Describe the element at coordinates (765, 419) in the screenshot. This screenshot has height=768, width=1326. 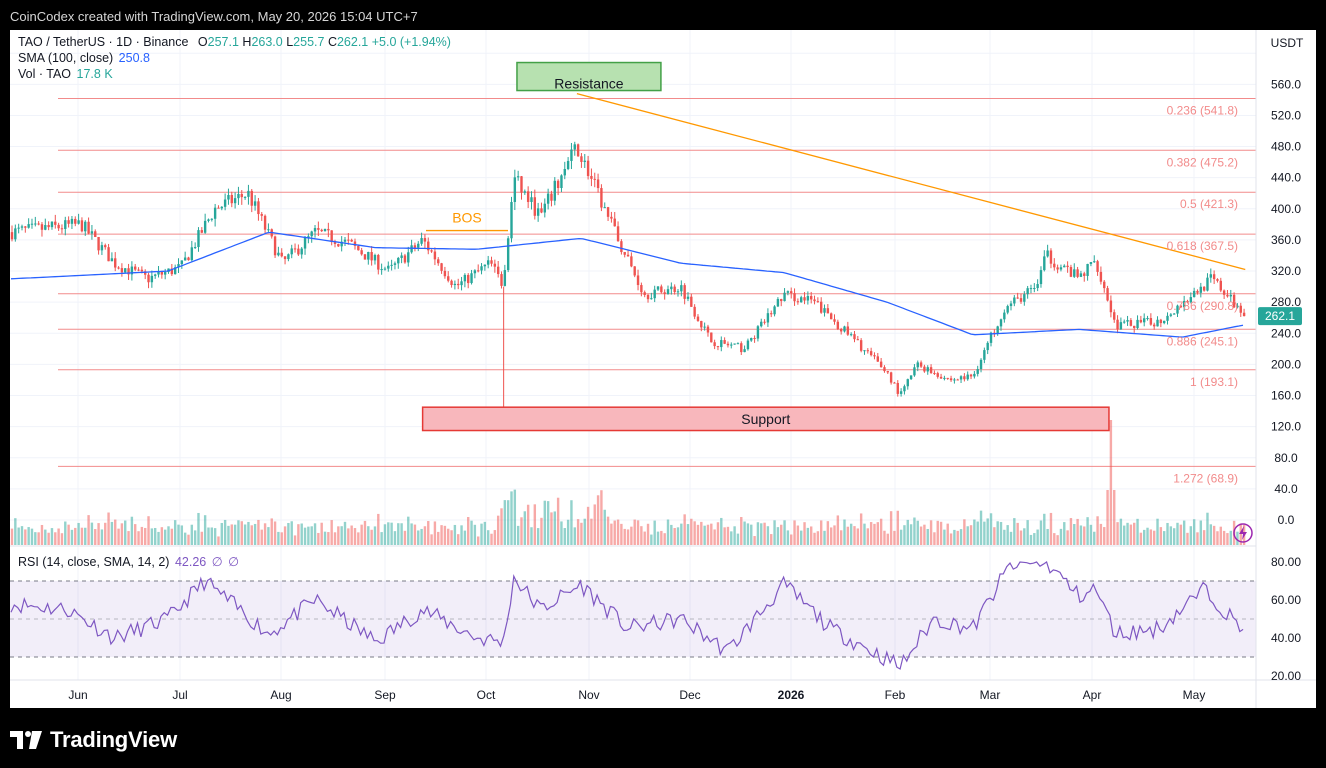
I see `support-zone: Support` at that location.